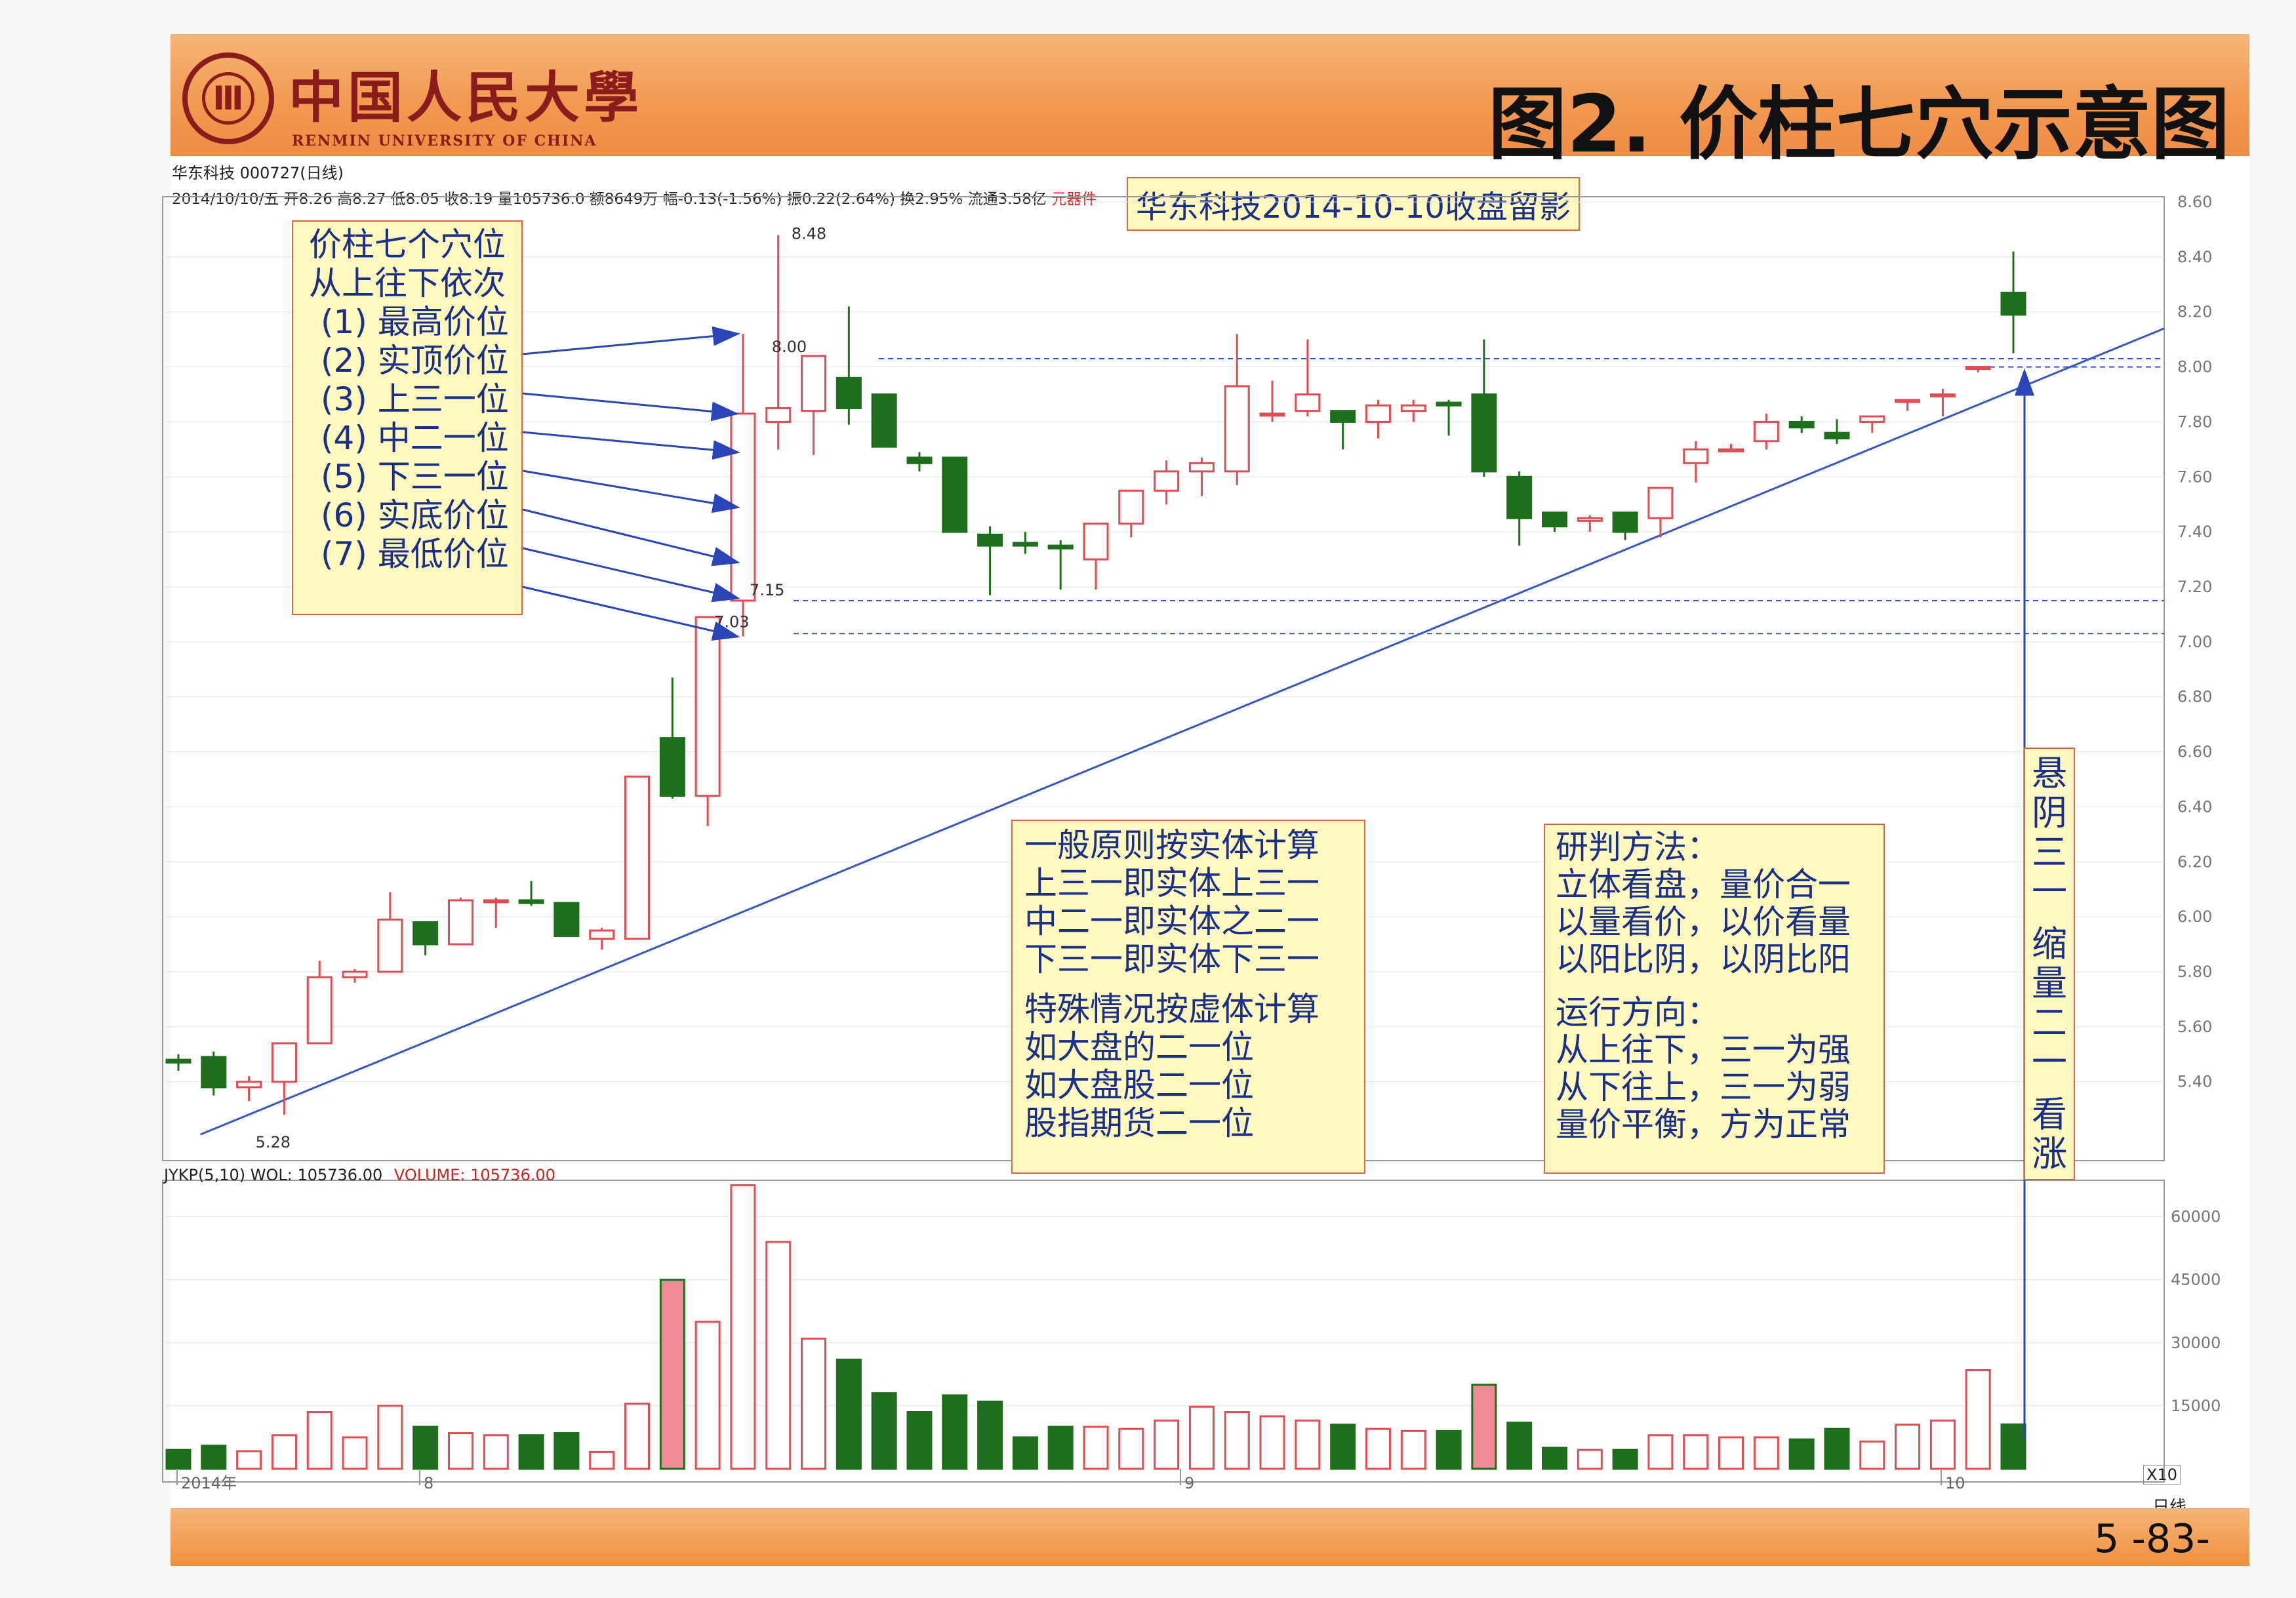  Describe the element at coordinates (1189, 1483) in the screenshot. I see `x-tick-label: 9` at that location.